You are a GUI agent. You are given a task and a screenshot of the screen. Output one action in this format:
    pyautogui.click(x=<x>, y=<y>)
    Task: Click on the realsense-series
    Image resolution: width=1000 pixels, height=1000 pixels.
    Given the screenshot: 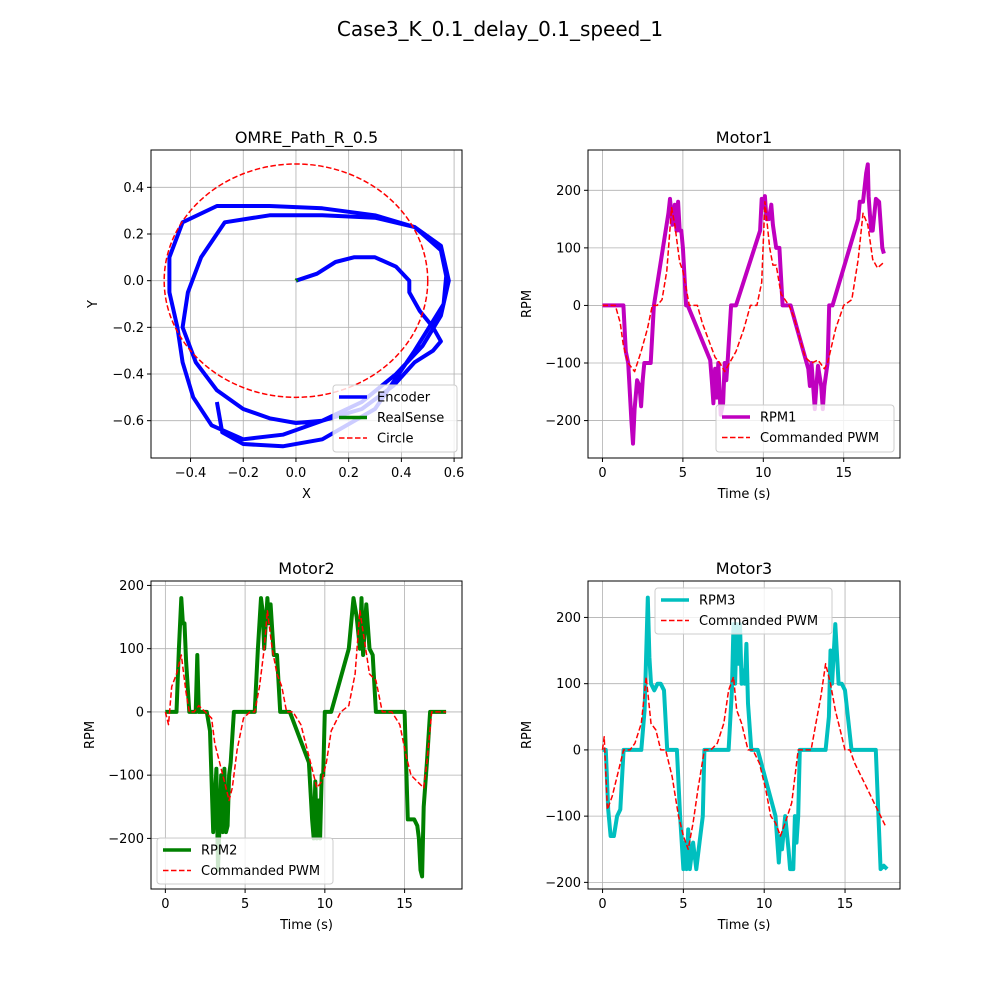 What is the action you would take?
    pyautogui.click(x=296, y=280)
    